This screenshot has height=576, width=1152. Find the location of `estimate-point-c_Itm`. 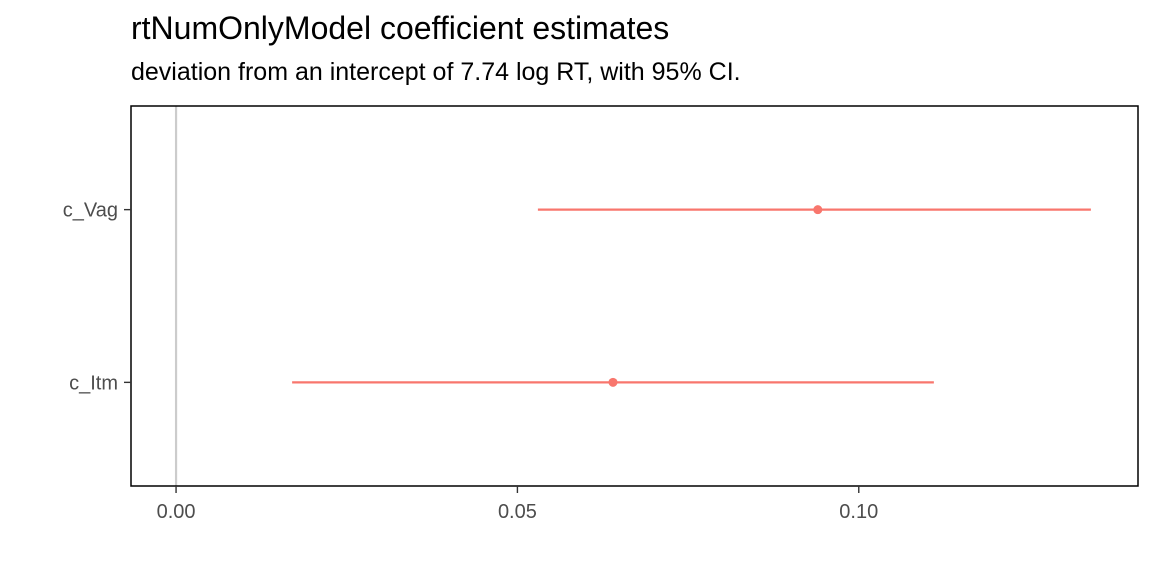

estimate-point-c_Itm is located at coordinates (613, 382).